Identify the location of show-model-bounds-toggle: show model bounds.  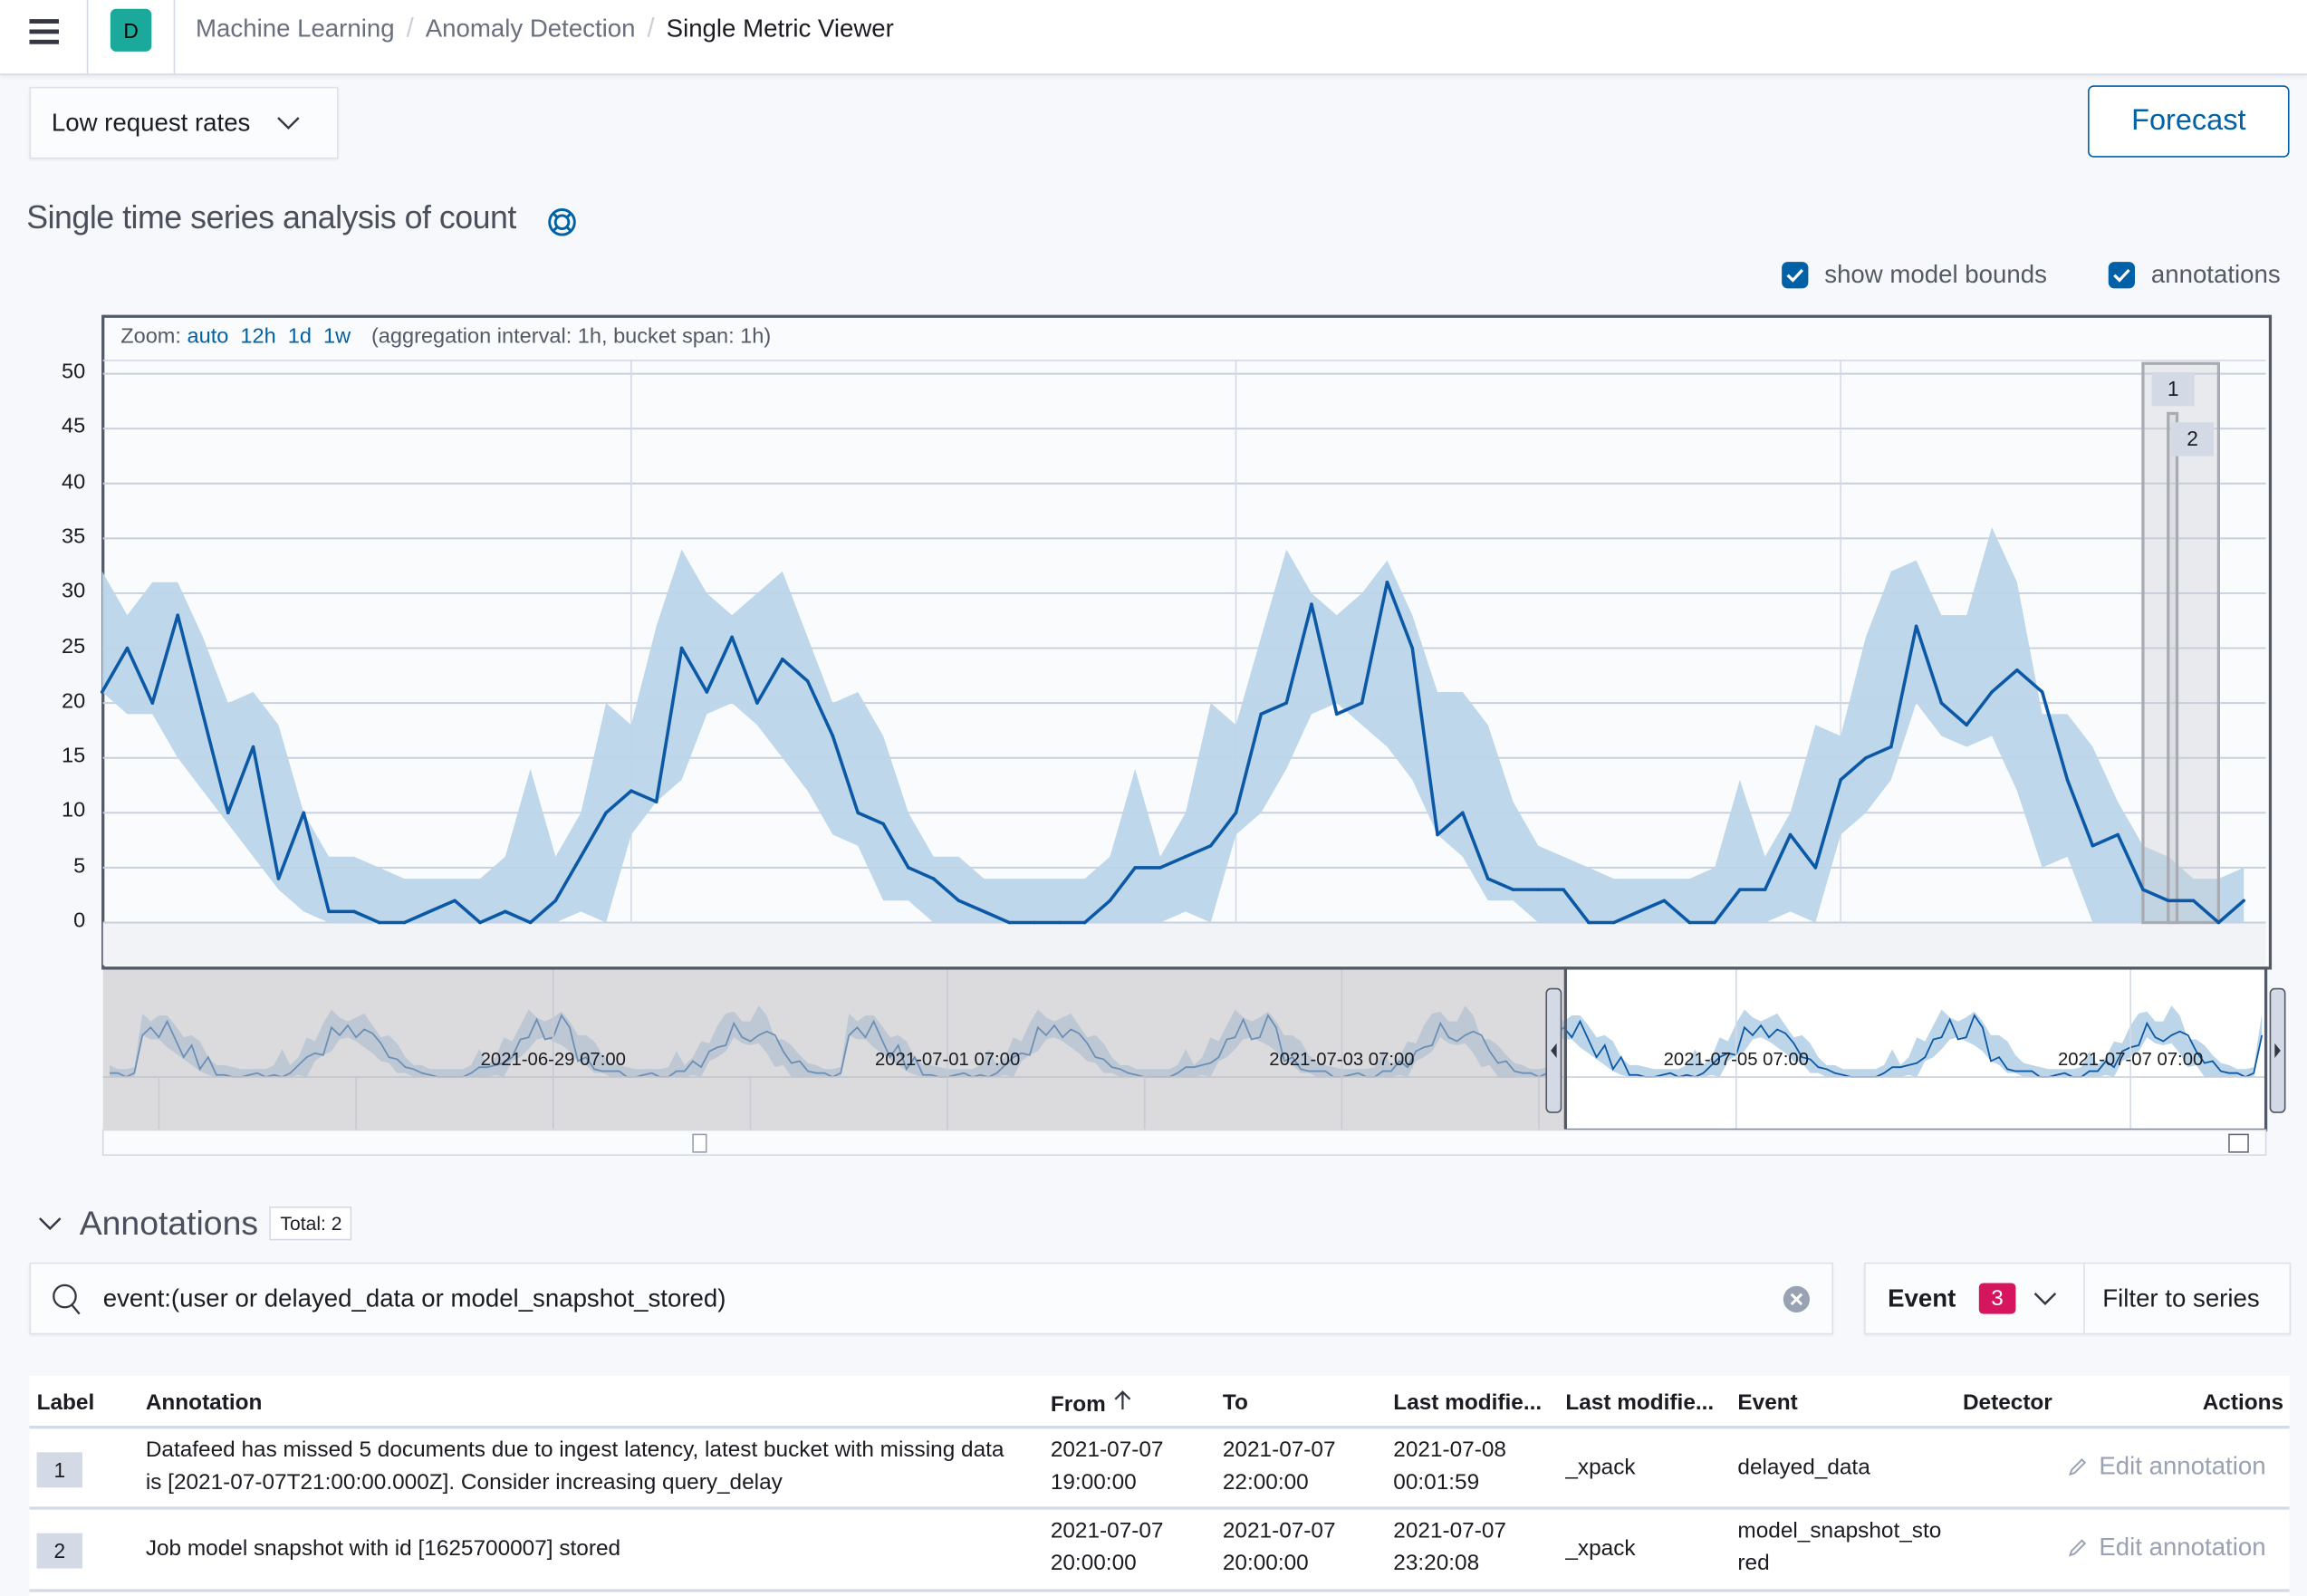
(1914, 275).